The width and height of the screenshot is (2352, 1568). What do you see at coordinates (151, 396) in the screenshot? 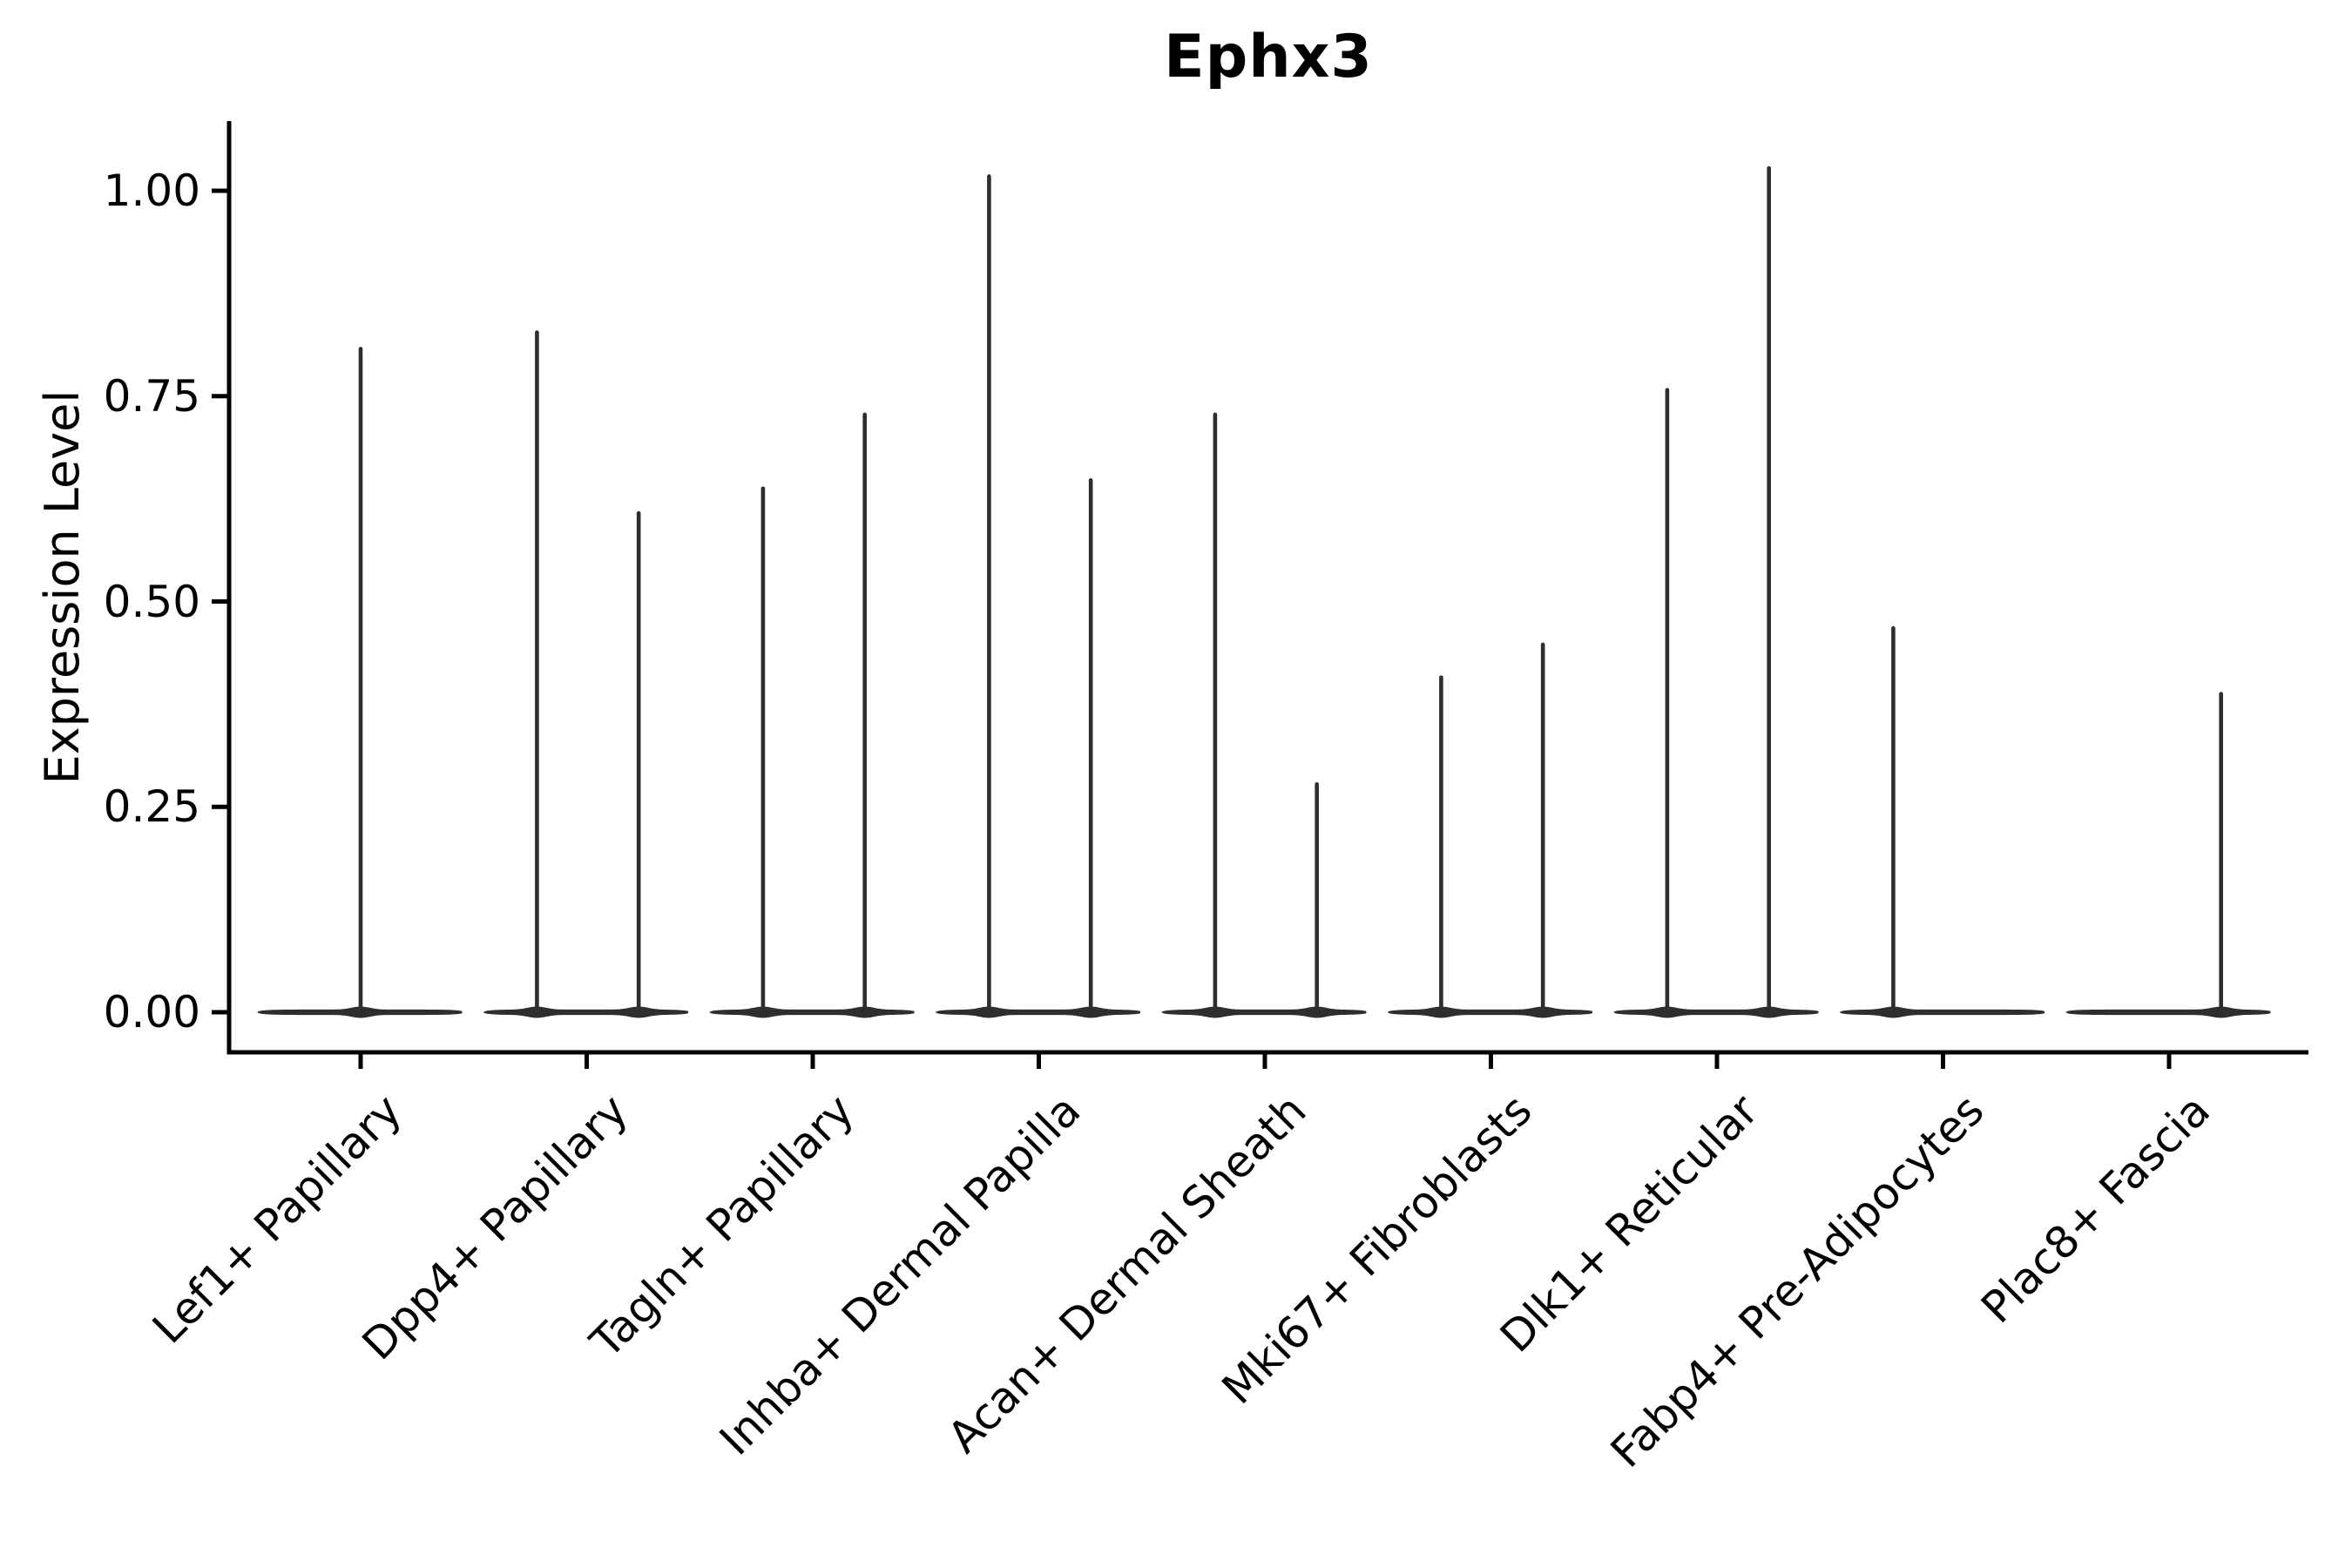
I see `y-tick-label: 0.75` at bounding box center [151, 396].